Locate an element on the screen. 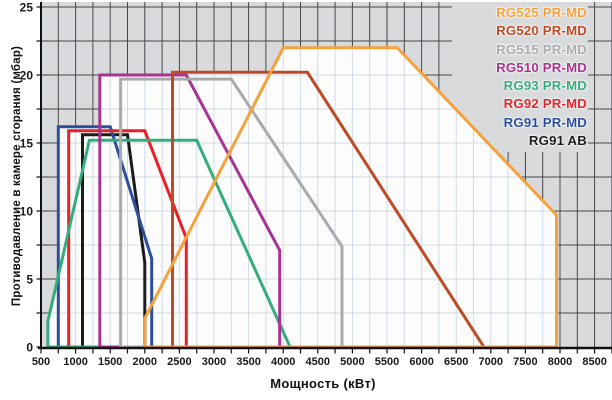  y-tick-label: 10 is located at coordinates (27, 212).